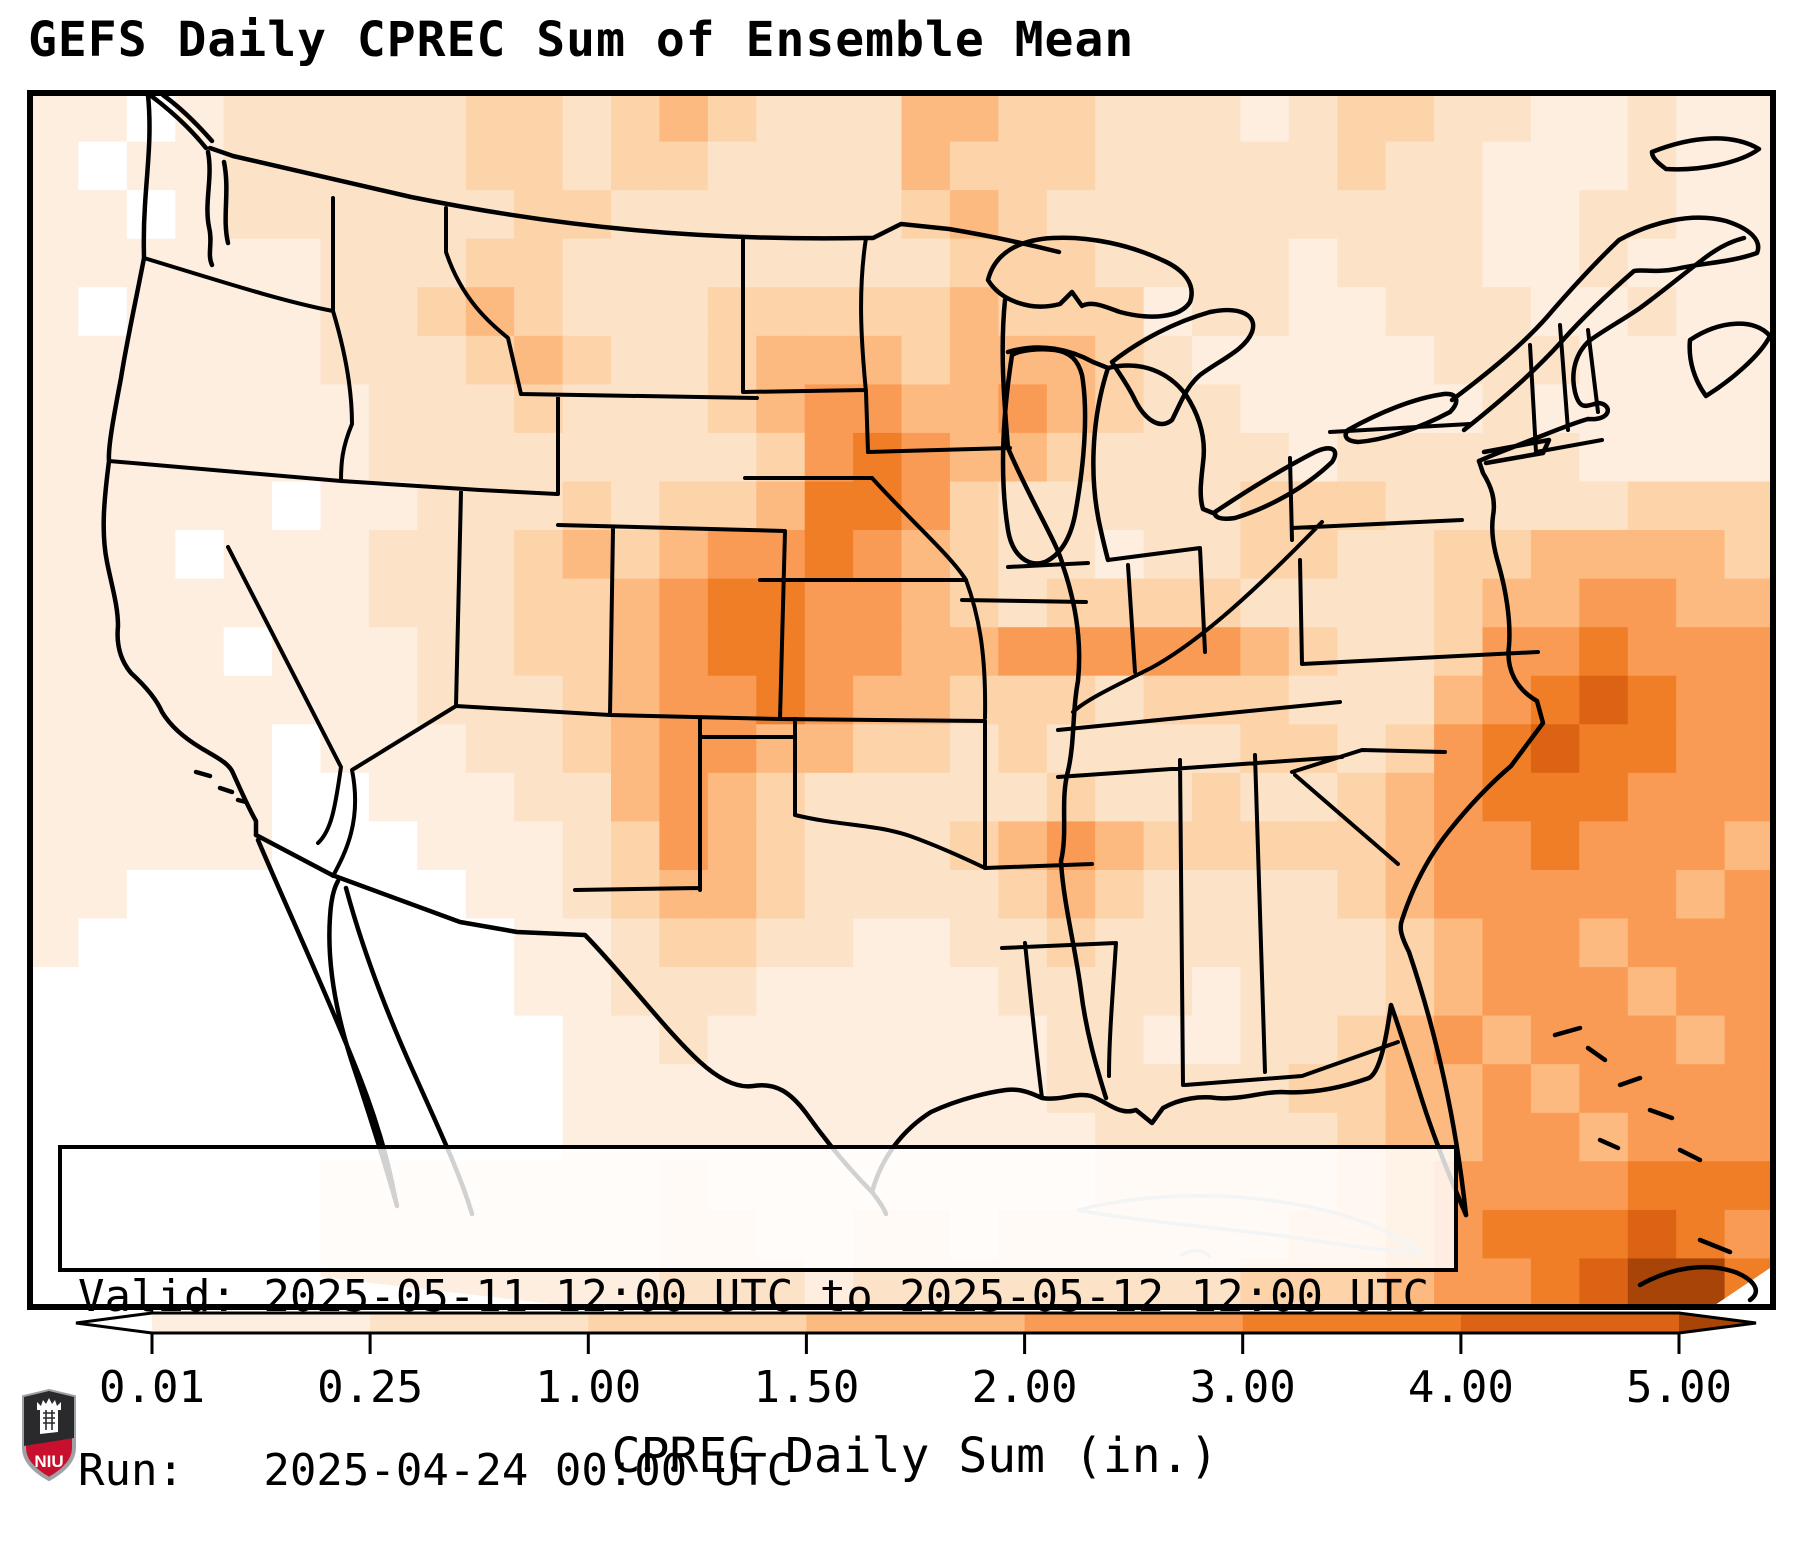 The height and width of the screenshot is (1558, 1803). Describe the element at coordinates (1730, 360) in the screenshot. I see `nova-scotia` at that location.